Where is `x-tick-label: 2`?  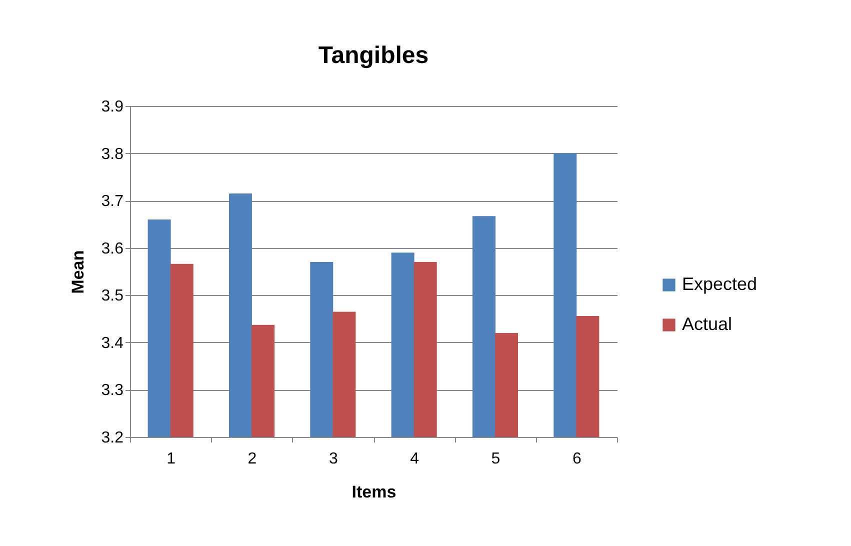
x-tick-label: 2 is located at coordinates (252, 459).